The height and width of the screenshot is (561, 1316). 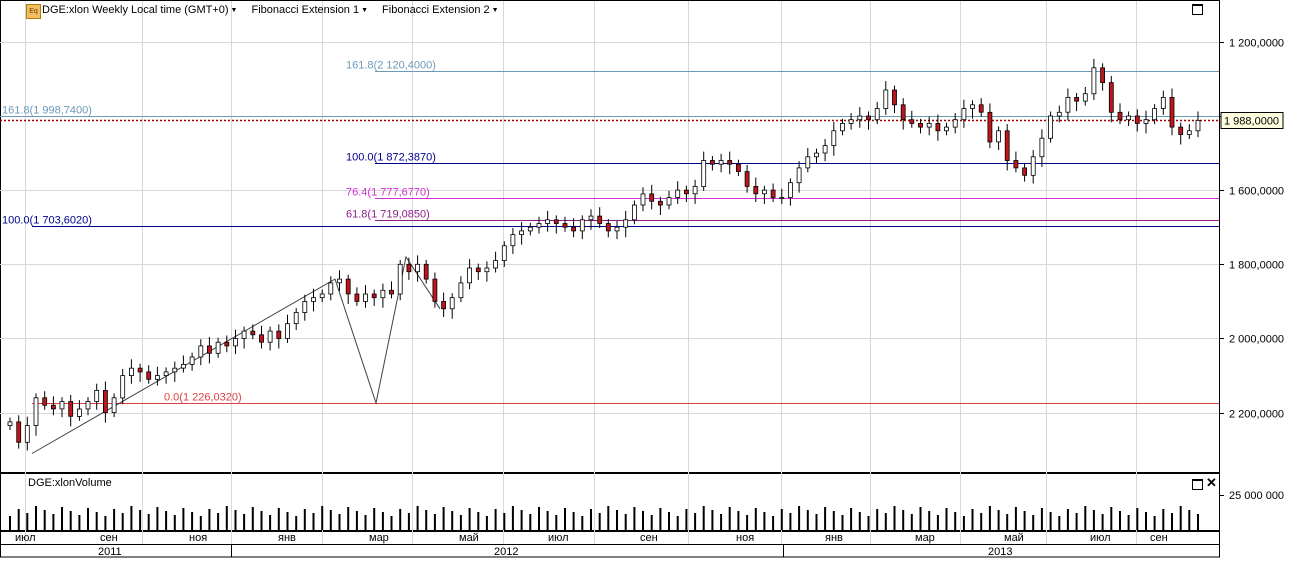 I want to click on fib-level-label: 100.0(1 872,3870), so click(x=391, y=158).